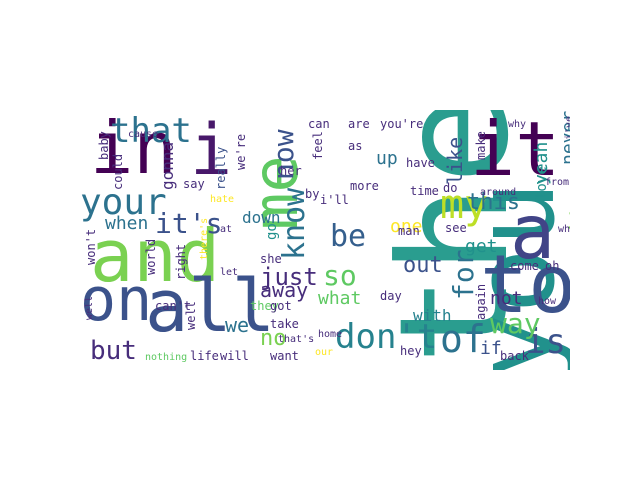 This screenshot has width=640, height=480. Describe the element at coordinates (118, 171) in the screenshot. I see `cloud-word-could: could` at that location.